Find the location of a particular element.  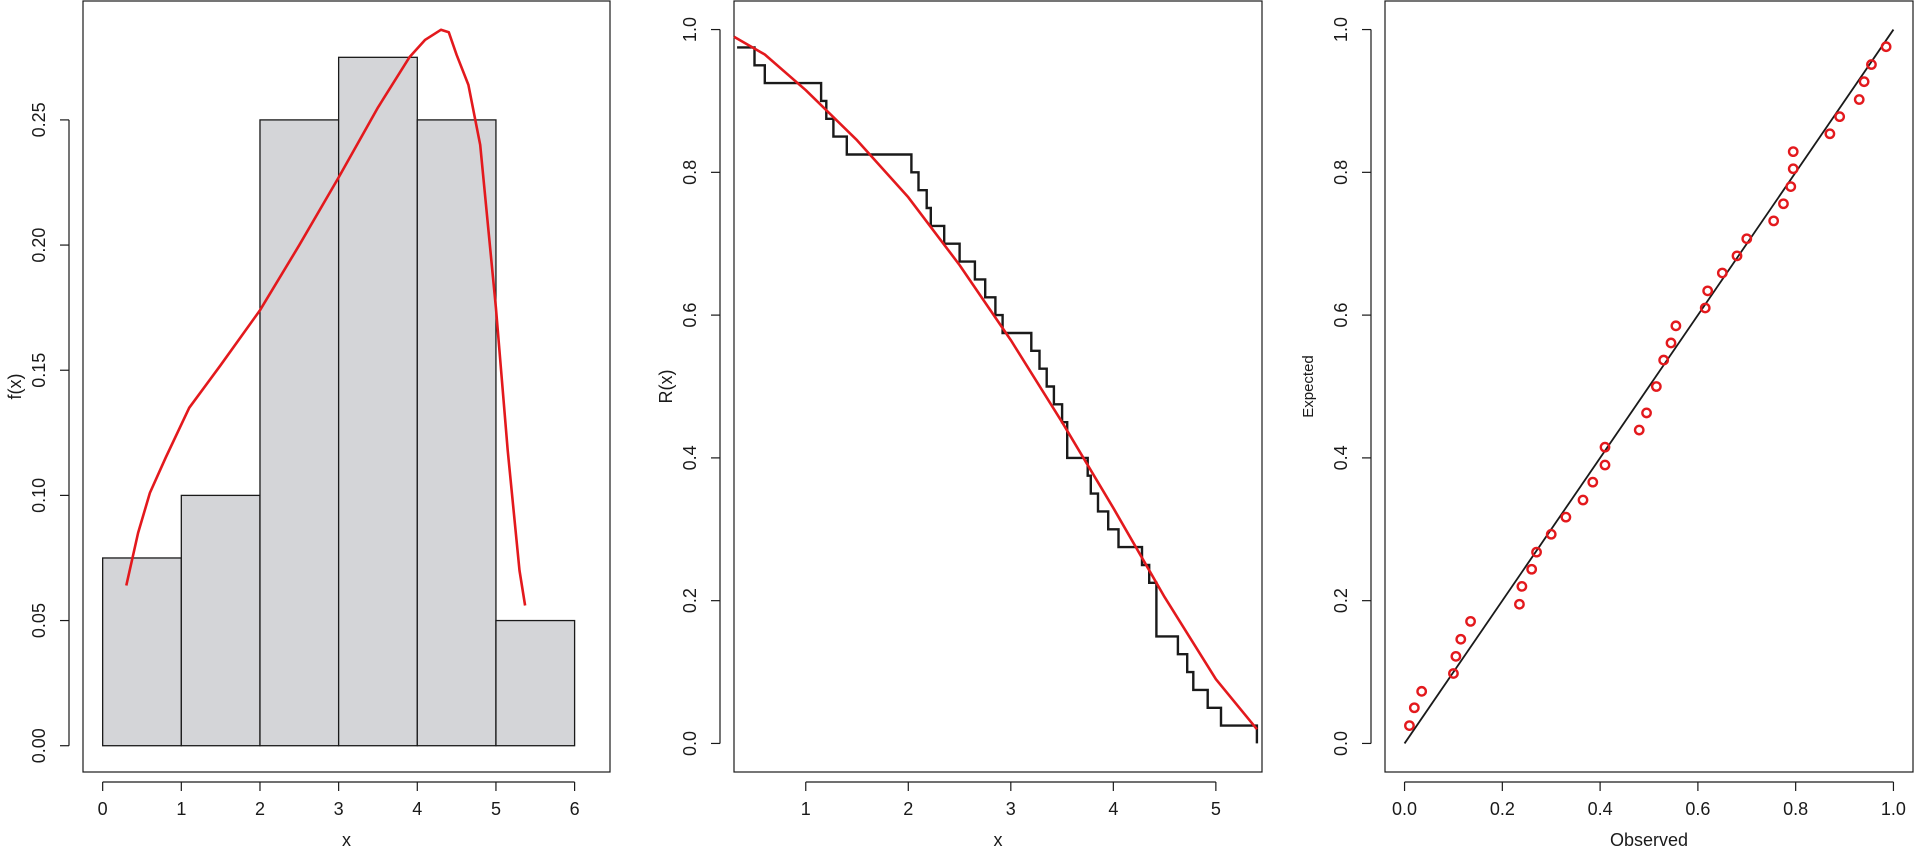

y-tick-label: 0.25 is located at coordinates (39, 119).